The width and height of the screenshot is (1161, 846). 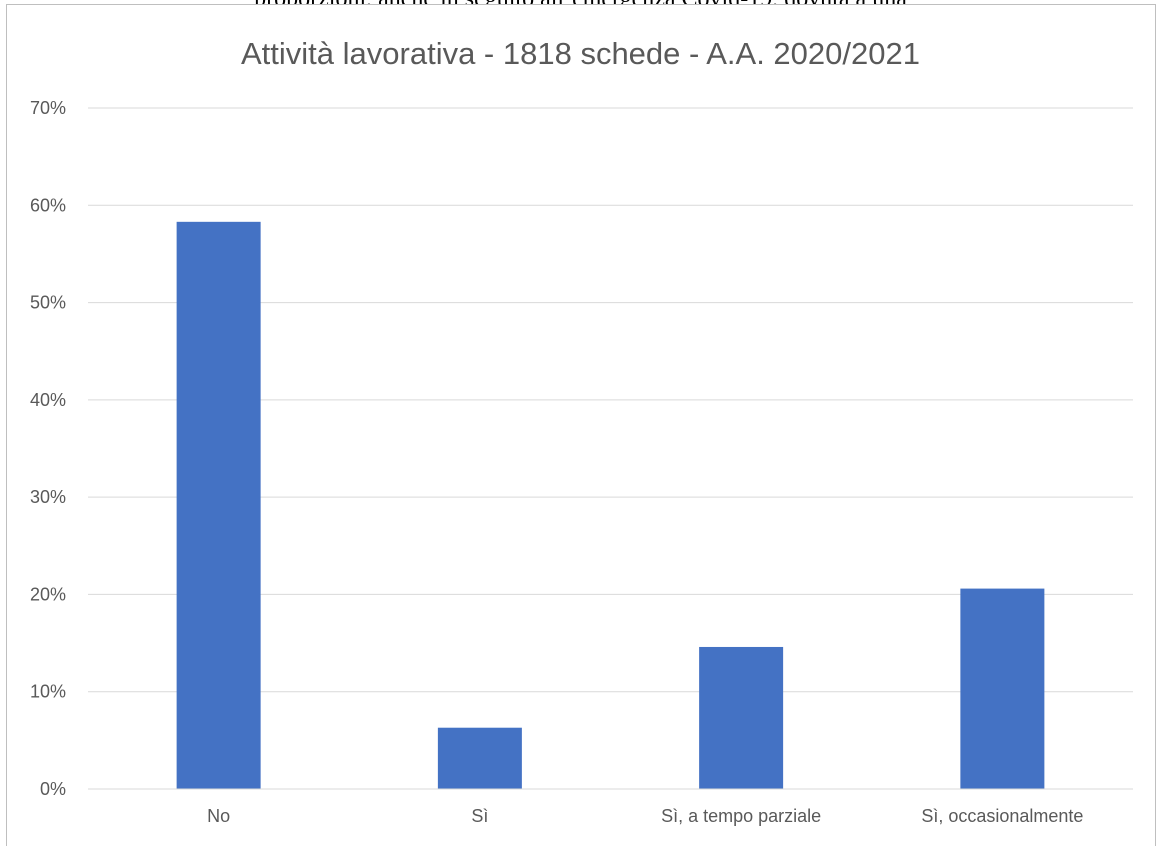 What do you see at coordinates (48, 594) in the screenshot?
I see `y-tick-label: 20%` at bounding box center [48, 594].